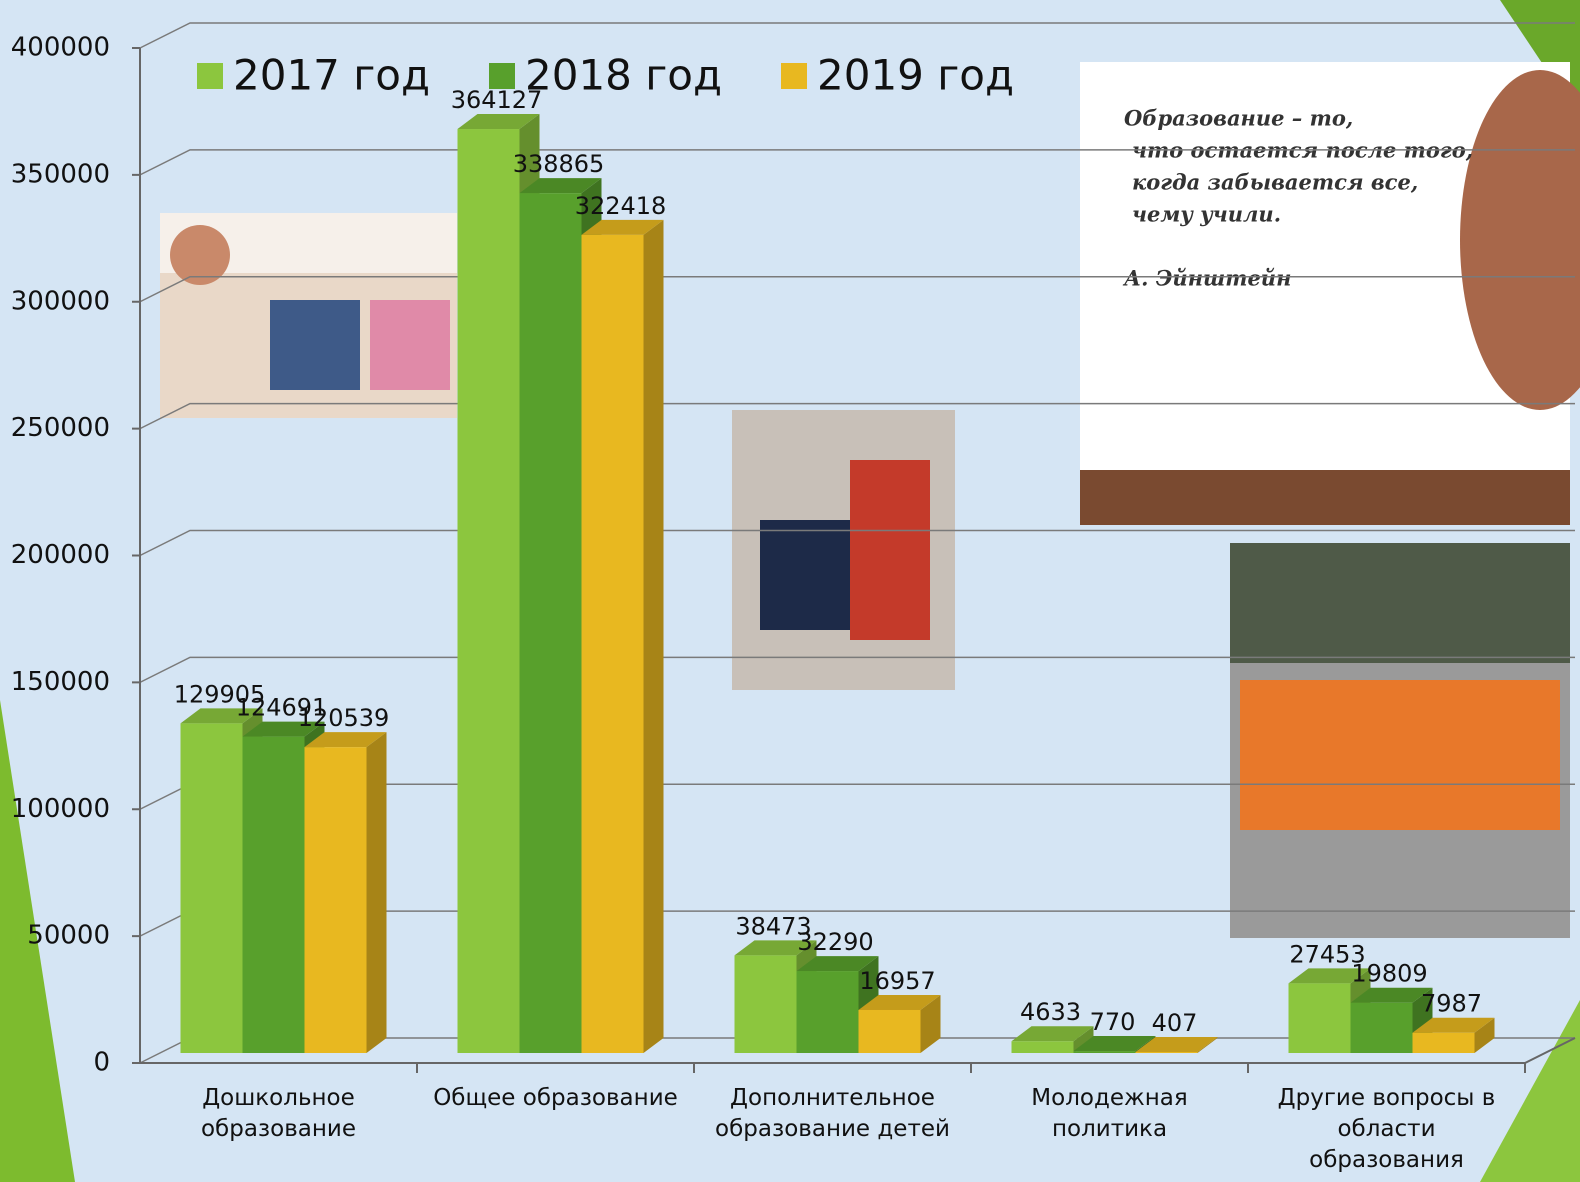 The width and height of the screenshot is (1580, 1182). What do you see at coordinates (897, 981) in the screenshot?
I see `data-label: 16957` at bounding box center [897, 981].